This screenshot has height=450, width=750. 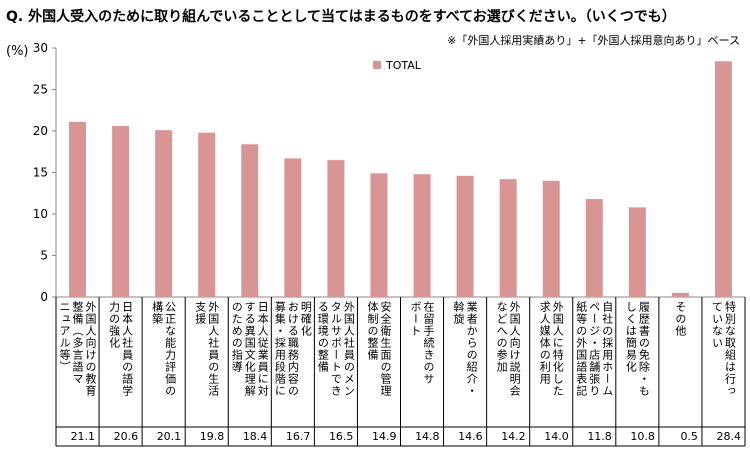 I want to click on category-label: 在留手続きのサ ポート, so click(x=422, y=343).